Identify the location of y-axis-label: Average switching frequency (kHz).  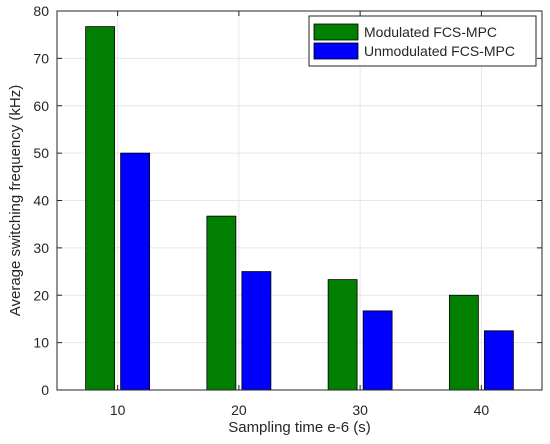
(15, 201).